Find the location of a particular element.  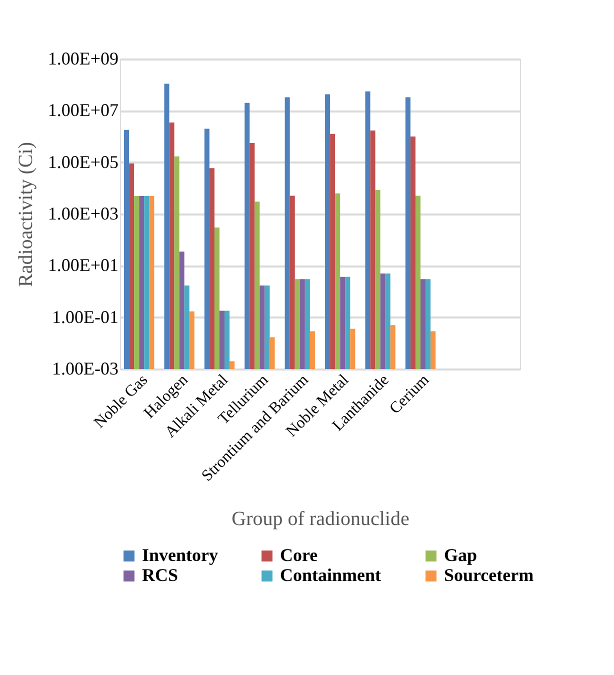

y-tick-label: 1.00E+05 is located at coordinates (83, 162).